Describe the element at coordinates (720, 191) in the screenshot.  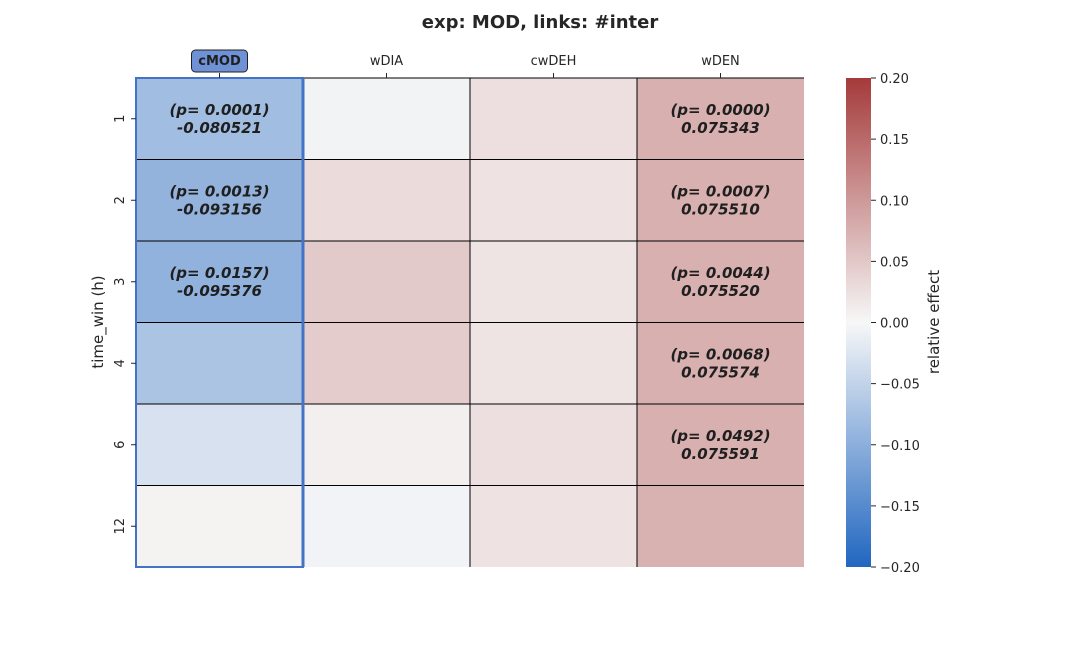
I see `cell-annotation: (p= 0.0007)` at that location.